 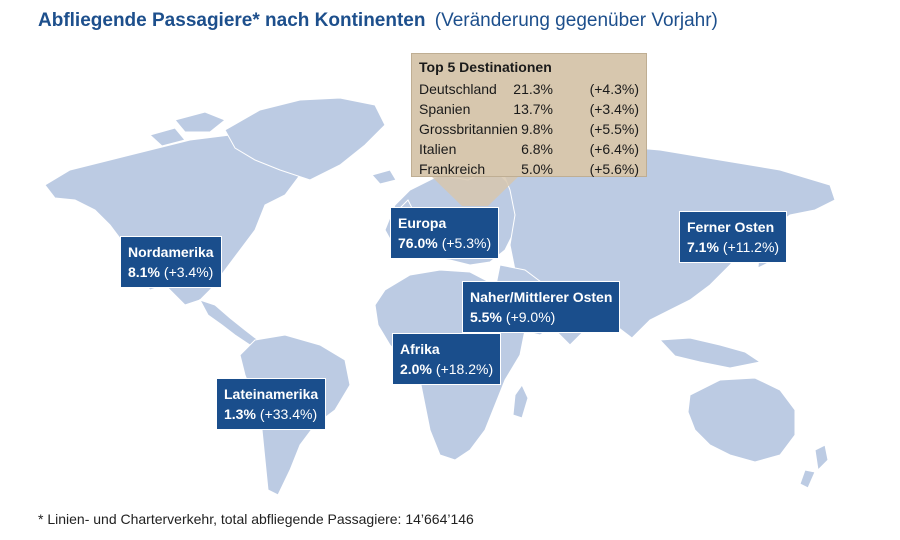 I want to click on region-name: Ferner Osten, so click(x=731, y=227).